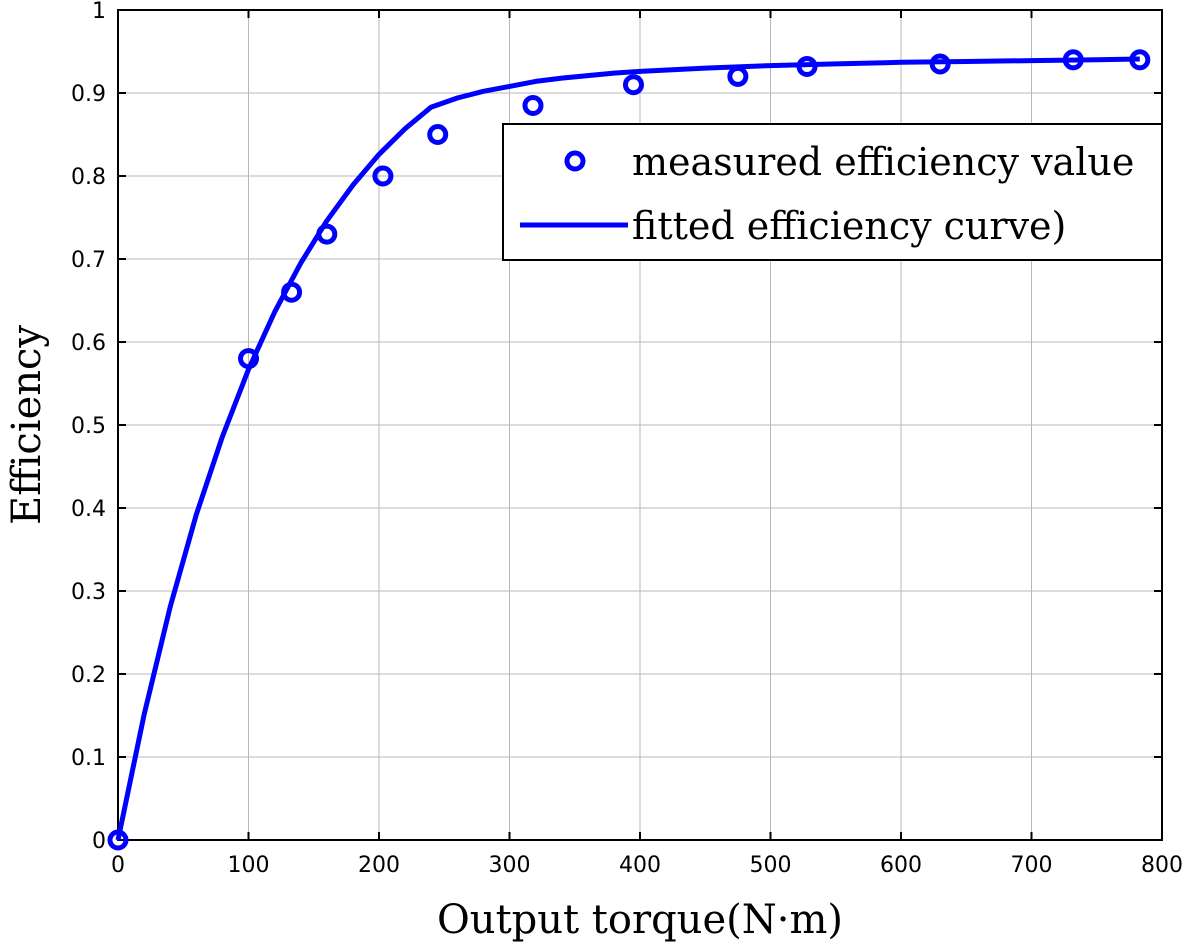  What do you see at coordinates (27, 425) in the screenshot?
I see `y-axis-title: Efficiency` at bounding box center [27, 425].